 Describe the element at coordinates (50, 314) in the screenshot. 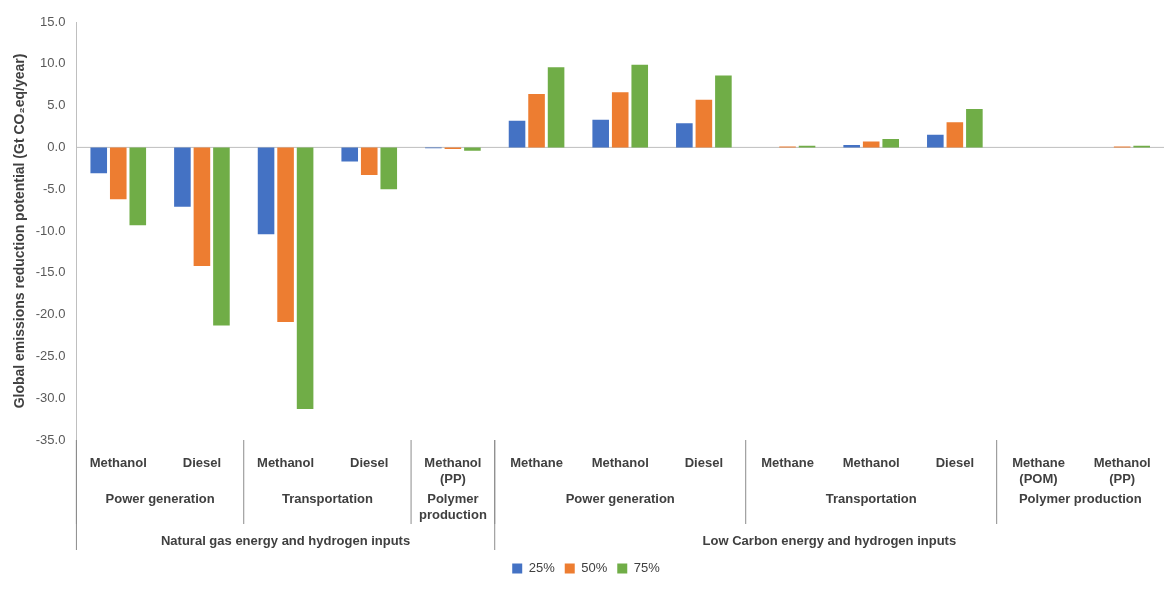

I see `y-tick-label: -20.0` at that location.